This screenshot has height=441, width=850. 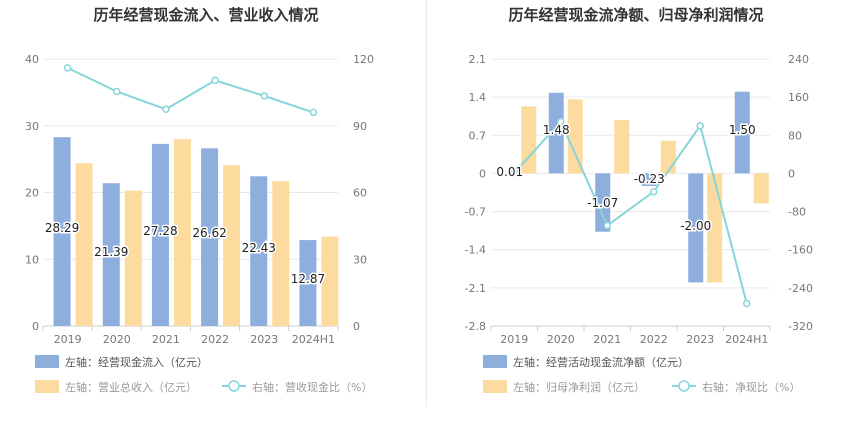 What do you see at coordinates (360, 193) in the screenshot?
I see `chart1-right-tick-label: 60` at bounding box center [360, 193].